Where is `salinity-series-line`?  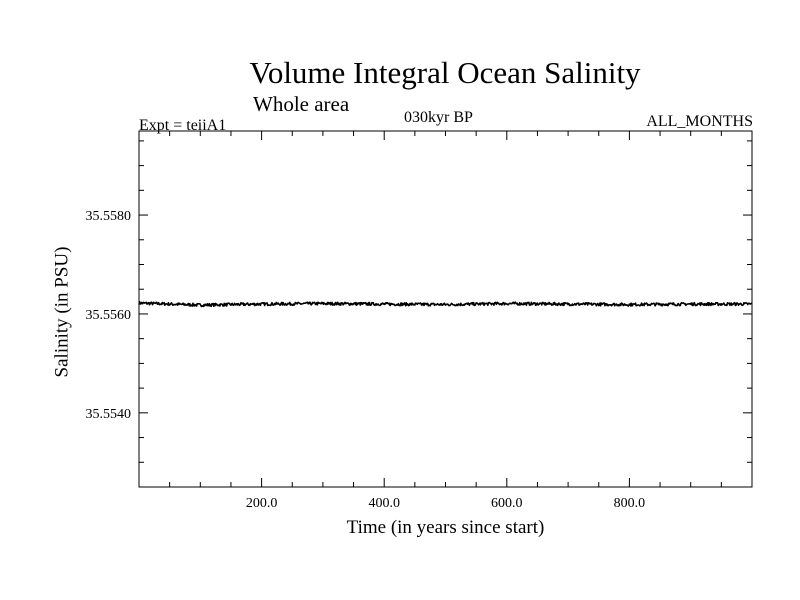 salinity-series-line is located at coordinates (445, 304).